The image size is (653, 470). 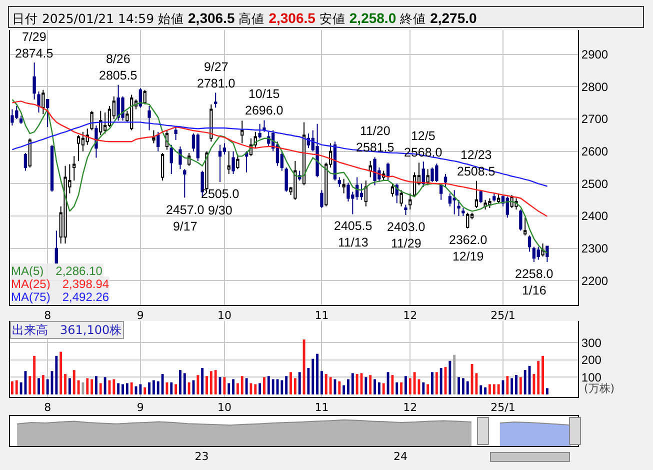 I want to click on x-tick-label: 25/1, so click(x=503, y=407).